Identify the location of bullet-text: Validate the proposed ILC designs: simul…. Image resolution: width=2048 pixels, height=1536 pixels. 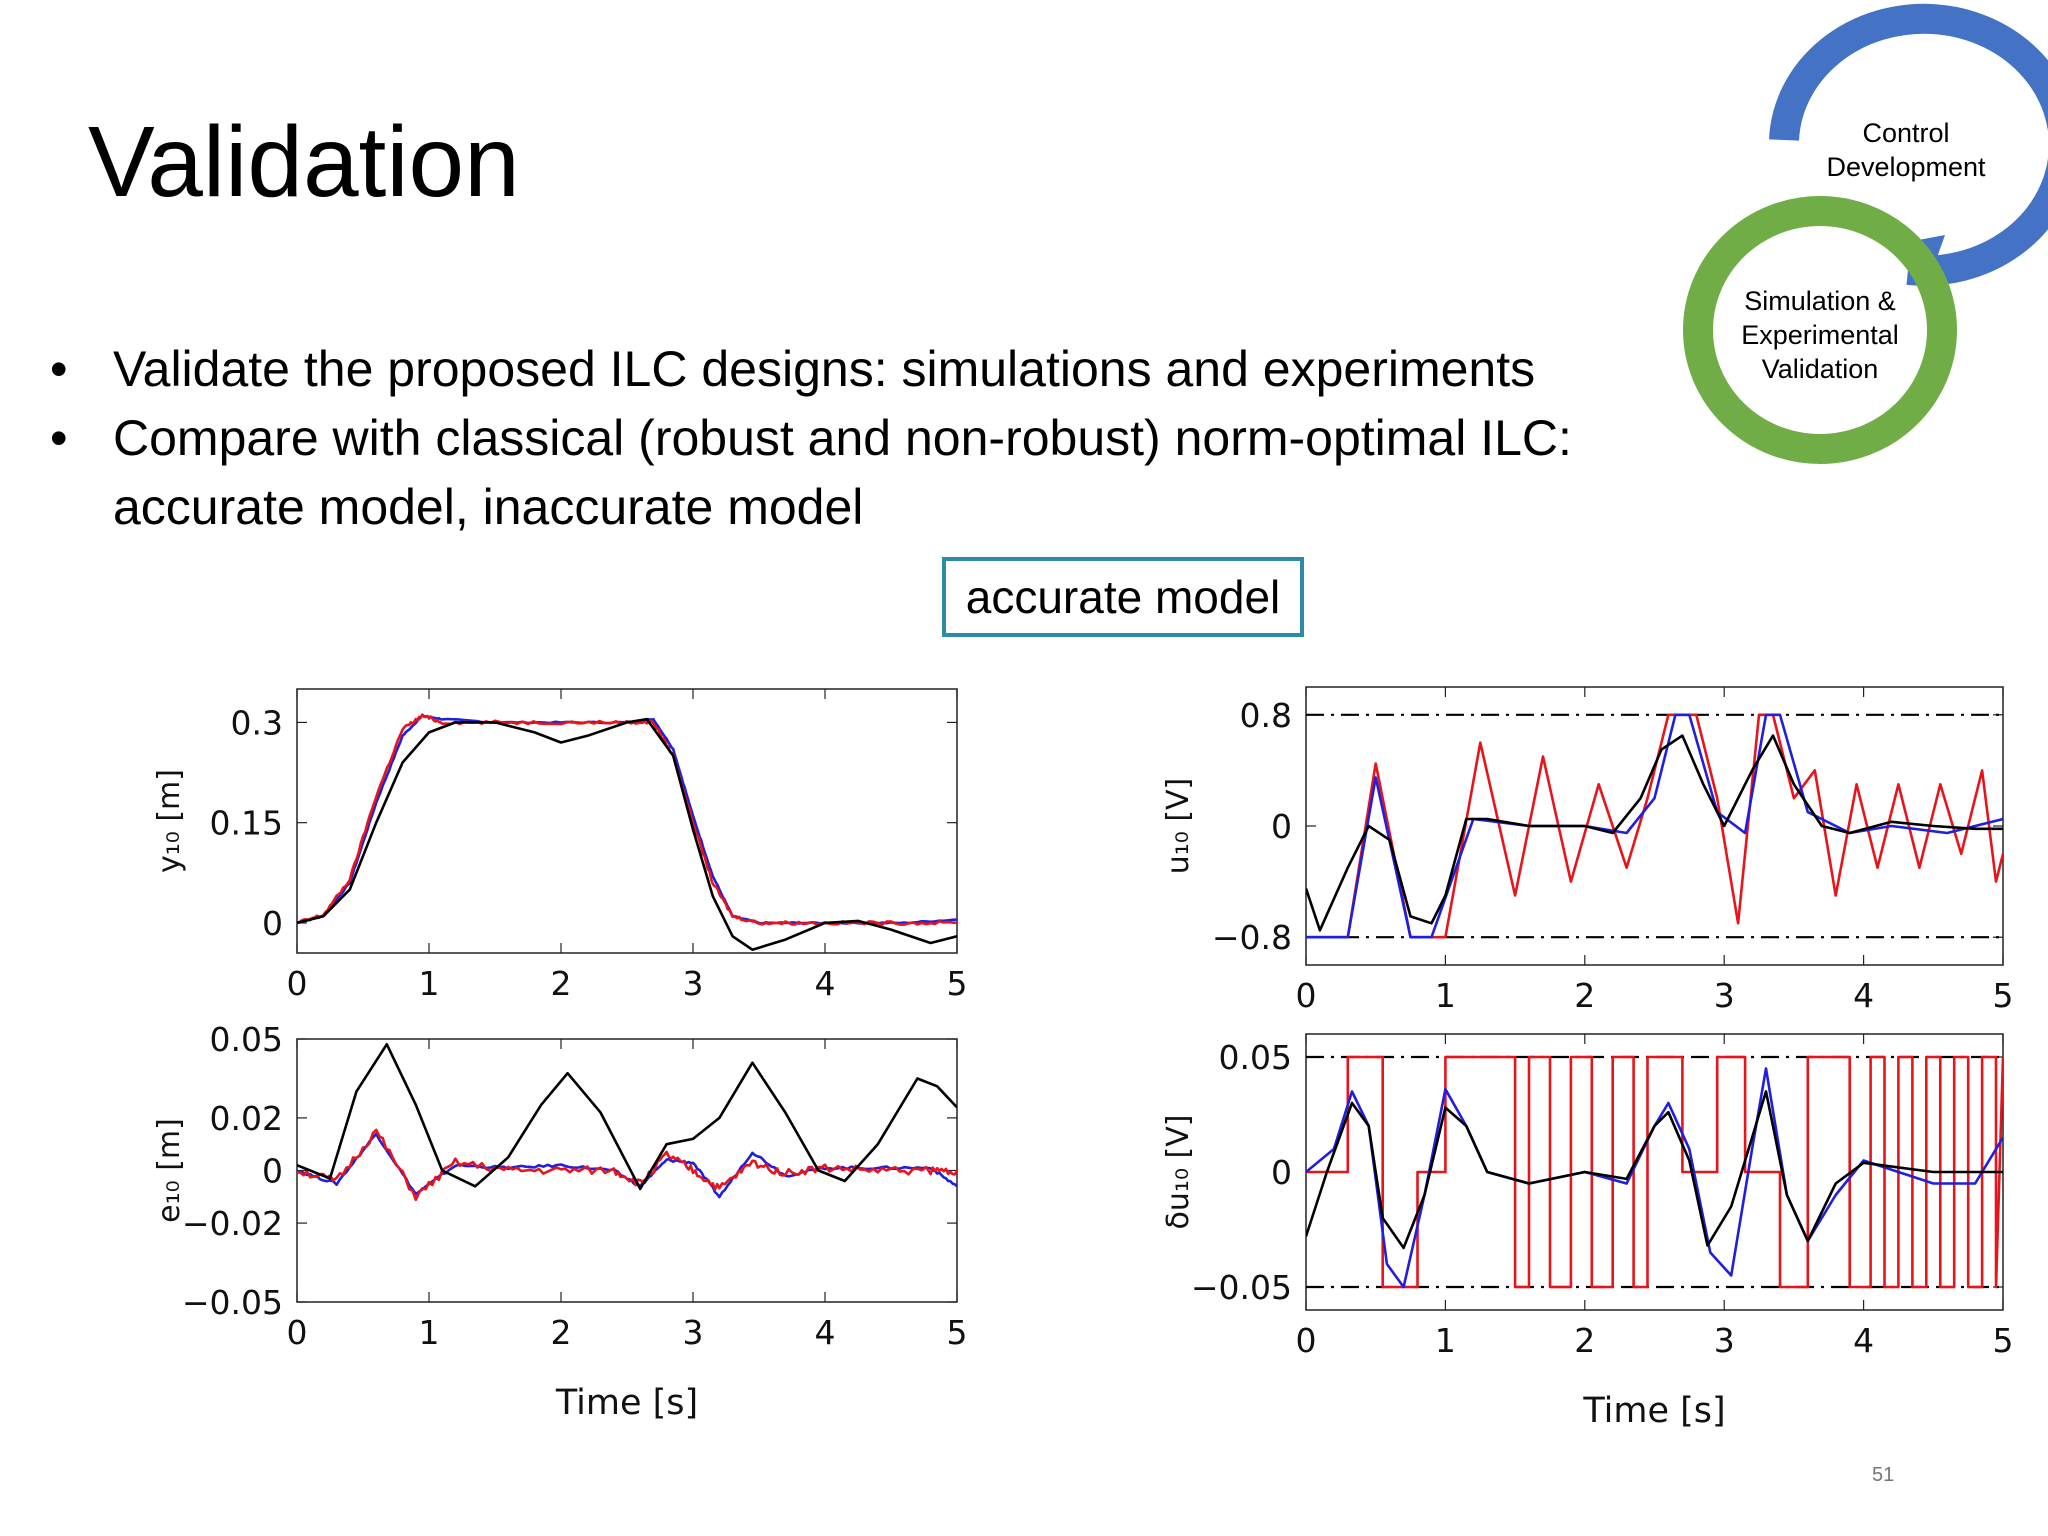
(824, 369).